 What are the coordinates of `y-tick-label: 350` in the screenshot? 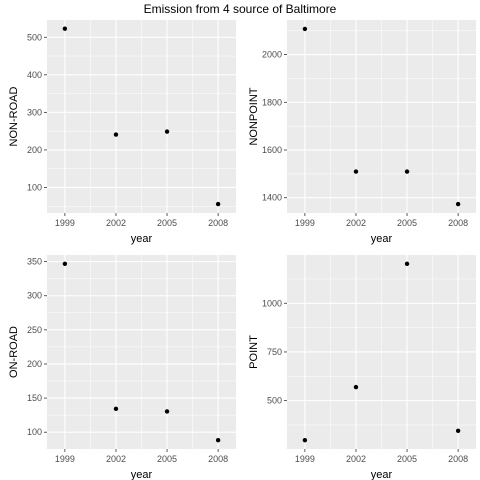 It's located at (34, 262).